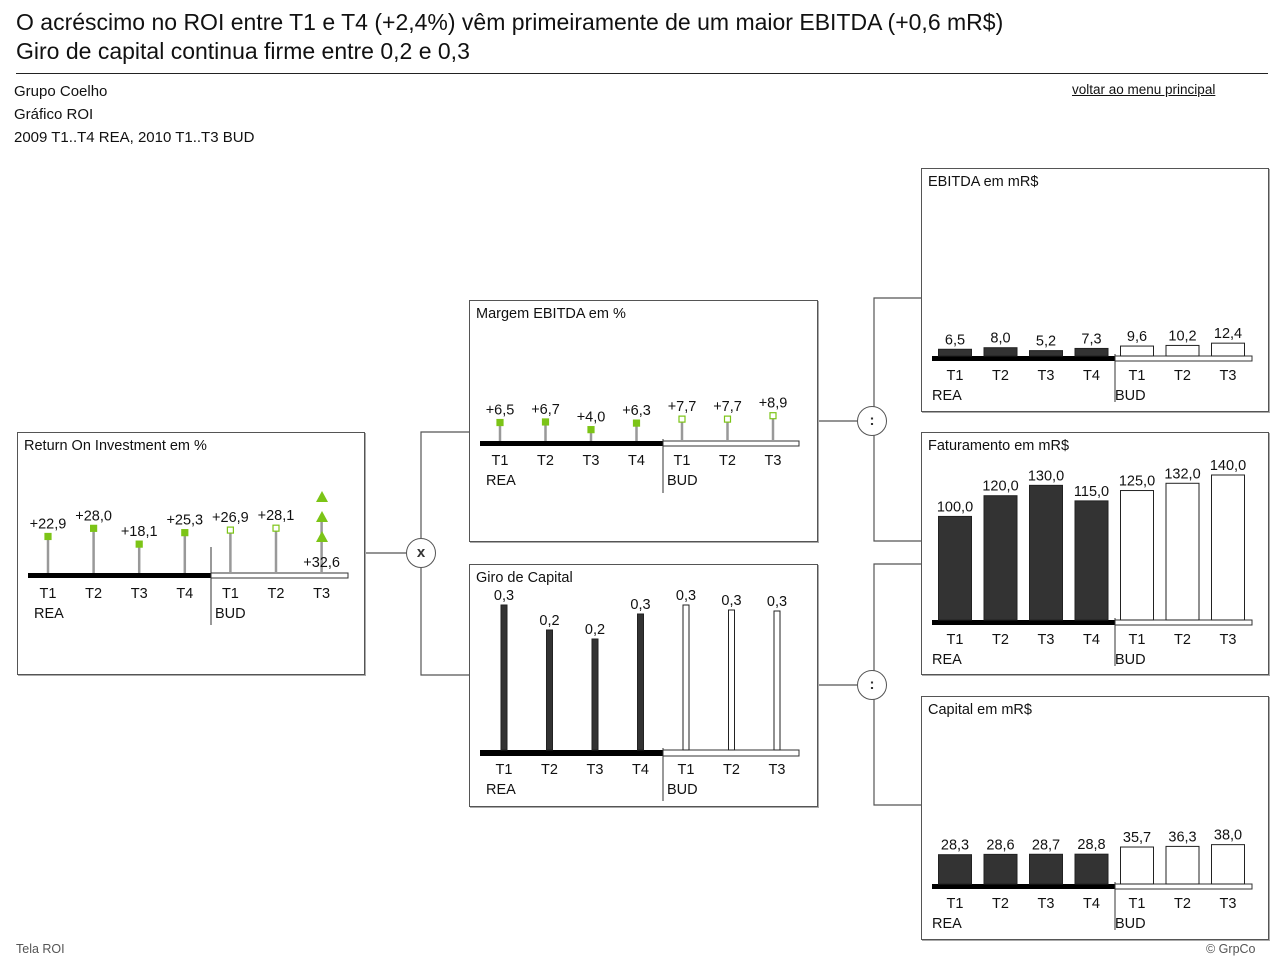  I want to click on turnover-value-label-3: 0,2, so click(595, 630).